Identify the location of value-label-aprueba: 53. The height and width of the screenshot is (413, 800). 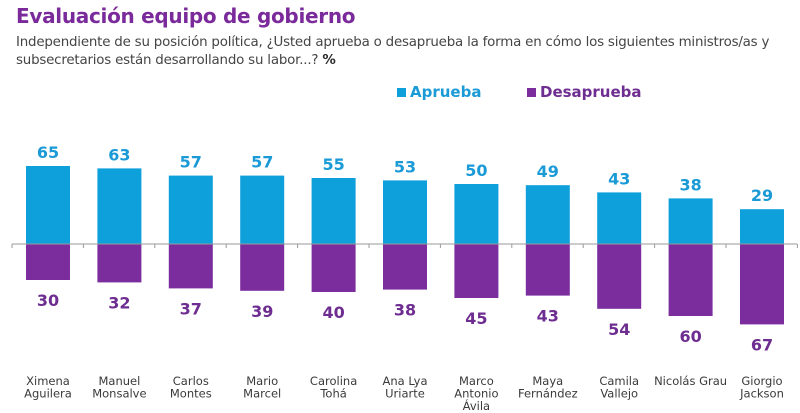
(405, 166).